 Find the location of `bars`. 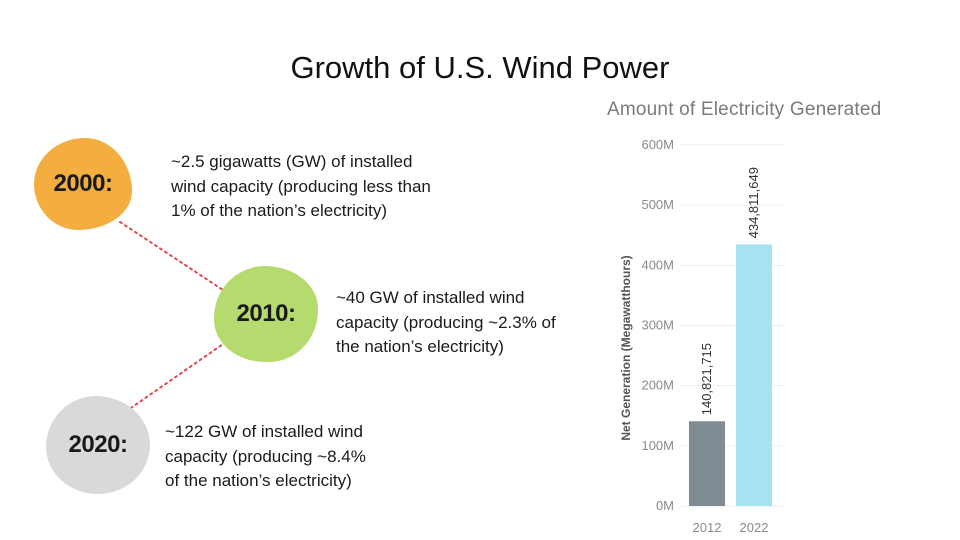

bars is located at coordinates (730, 375).